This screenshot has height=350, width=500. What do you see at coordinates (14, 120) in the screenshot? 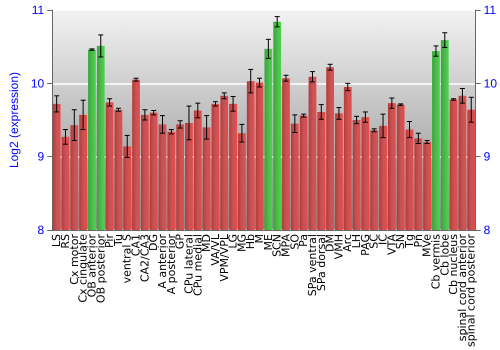
I see `y-axis-title: Log2 (expression)` at bounding box center [14, 120].